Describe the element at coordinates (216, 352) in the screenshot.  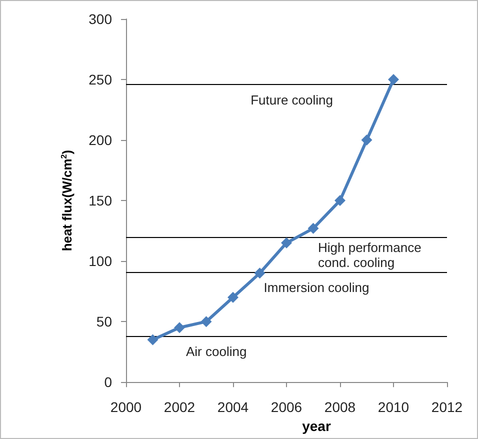
I see `ref-line-label: Air cooling` at that location.